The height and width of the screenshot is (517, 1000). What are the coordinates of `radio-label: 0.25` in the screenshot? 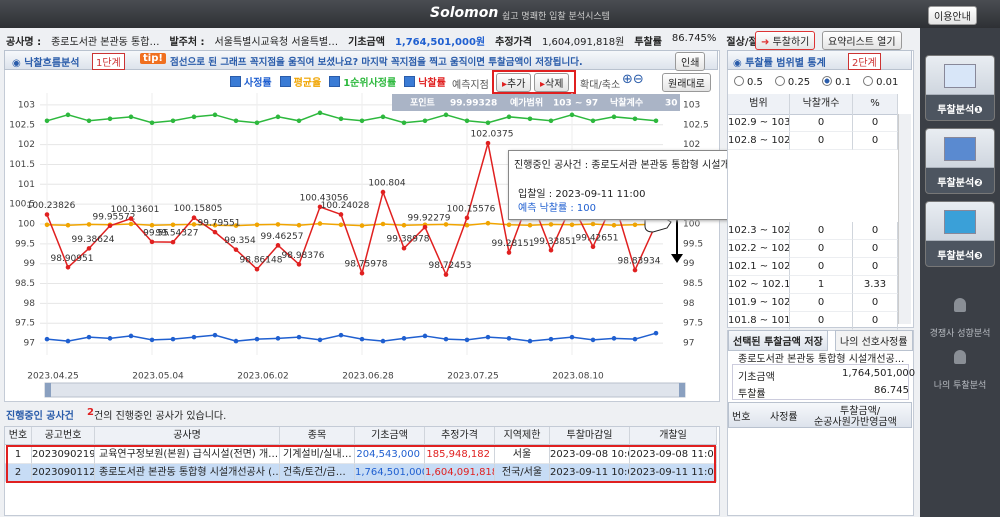 It's located at (799, 82).